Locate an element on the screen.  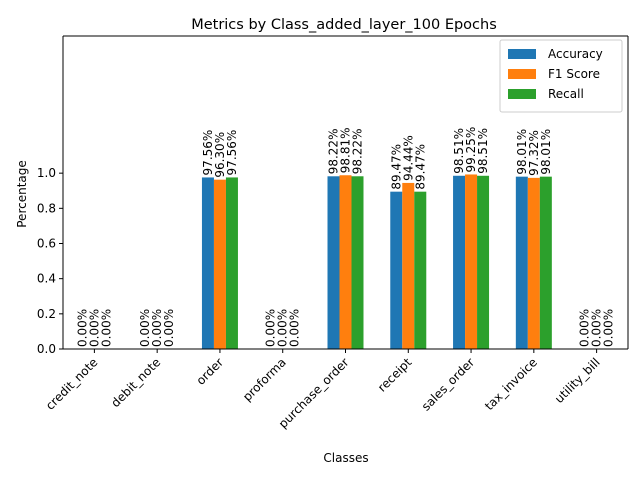
x-tick-label: debit_note is located at coordinates (135, 382).